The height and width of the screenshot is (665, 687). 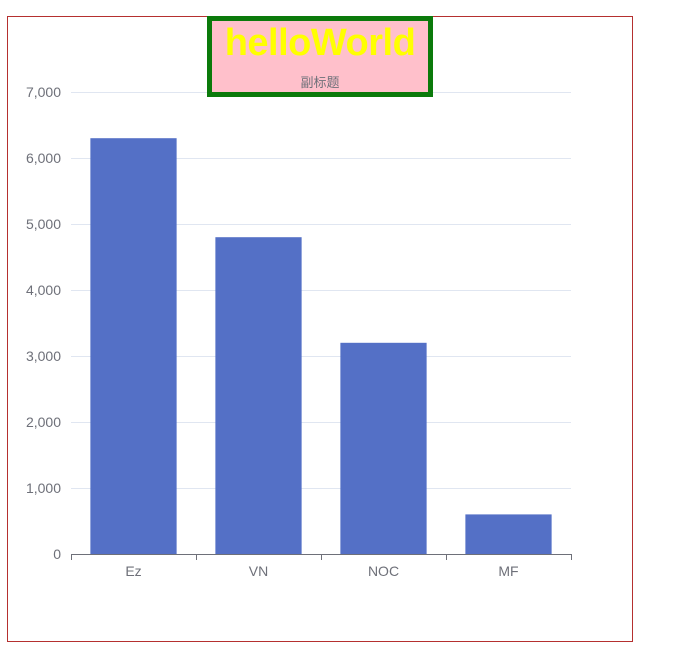 What do you see at coordinates (43, 356) in the screenshot?
I see `y-tick-label: 3,000` at bounding box center [43, 356].